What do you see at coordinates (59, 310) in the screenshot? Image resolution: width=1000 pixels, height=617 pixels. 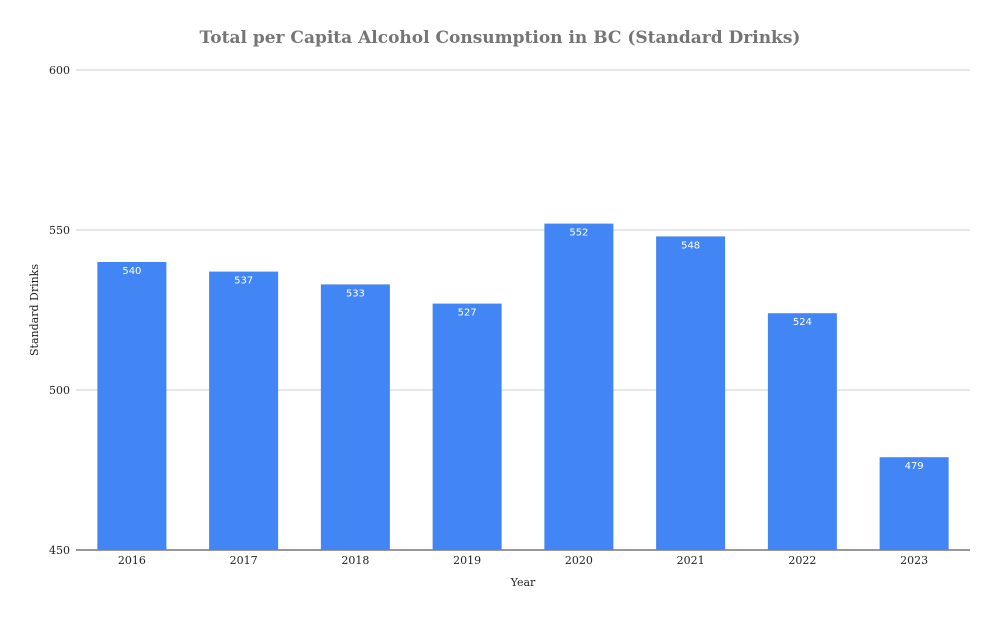 I see `y-axis-ticks: 450 500 550 600` at bounding box center [59, 310].